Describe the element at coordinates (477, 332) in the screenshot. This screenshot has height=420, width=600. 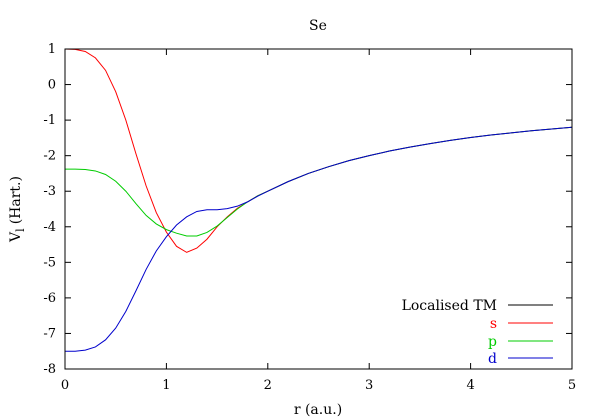
I see `legend: Localised TM spd` at that location.